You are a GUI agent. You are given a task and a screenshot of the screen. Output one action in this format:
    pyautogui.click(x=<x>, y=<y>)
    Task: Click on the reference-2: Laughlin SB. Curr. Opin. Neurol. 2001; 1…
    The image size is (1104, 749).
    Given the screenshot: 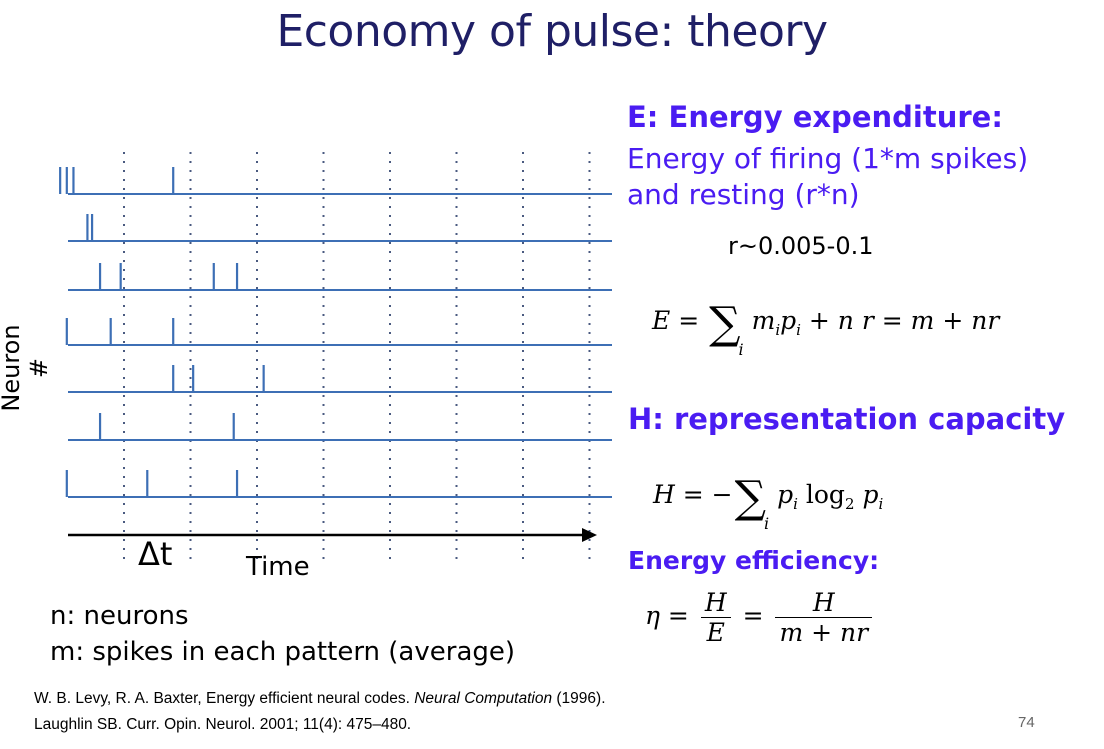 What is the action you would take?
    pyautogui.click(x=223, y=724)
    